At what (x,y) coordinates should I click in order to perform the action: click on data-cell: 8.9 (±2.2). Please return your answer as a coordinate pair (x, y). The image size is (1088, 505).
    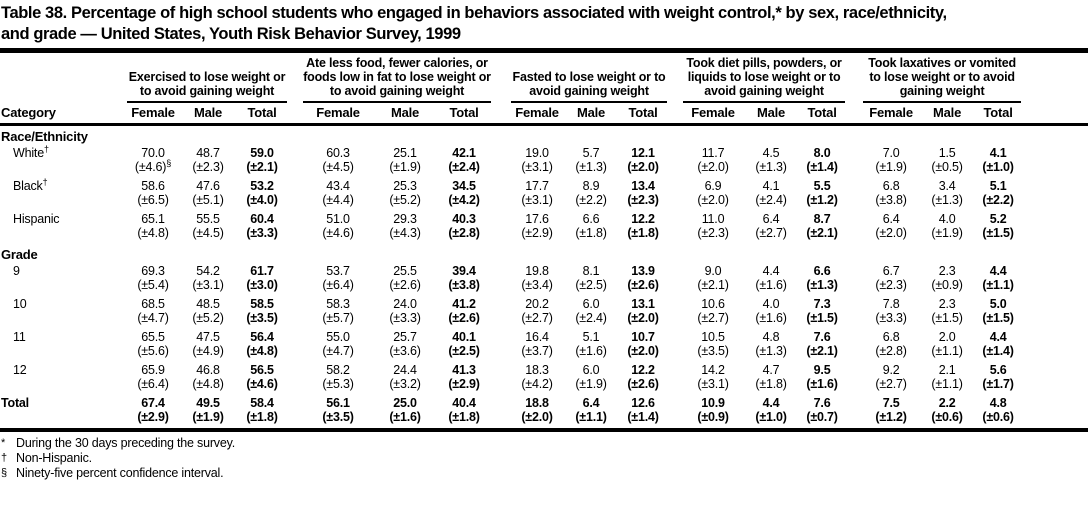
    Looking at the image, I should click on (591, 194).